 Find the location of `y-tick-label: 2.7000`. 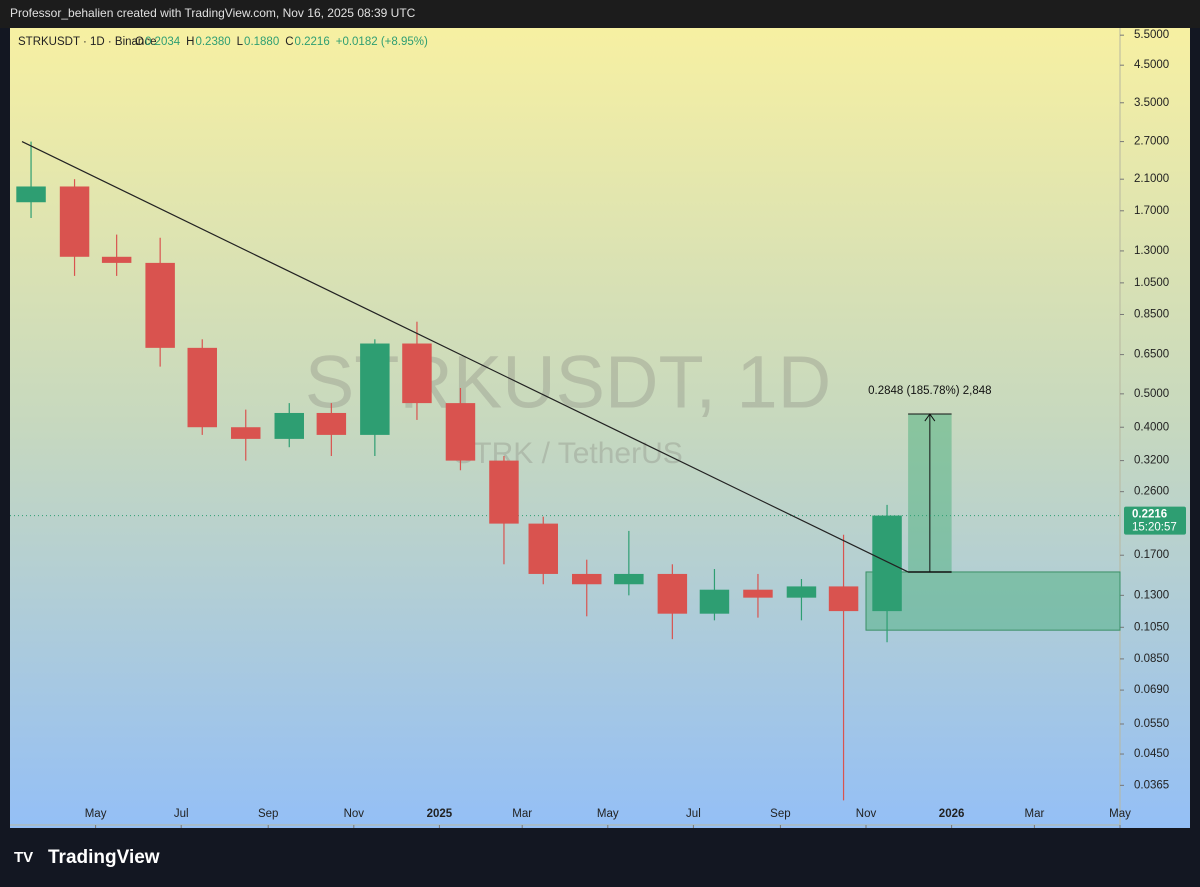

y-tick-label: 2.7000 is located at coordinates (1151, 142).